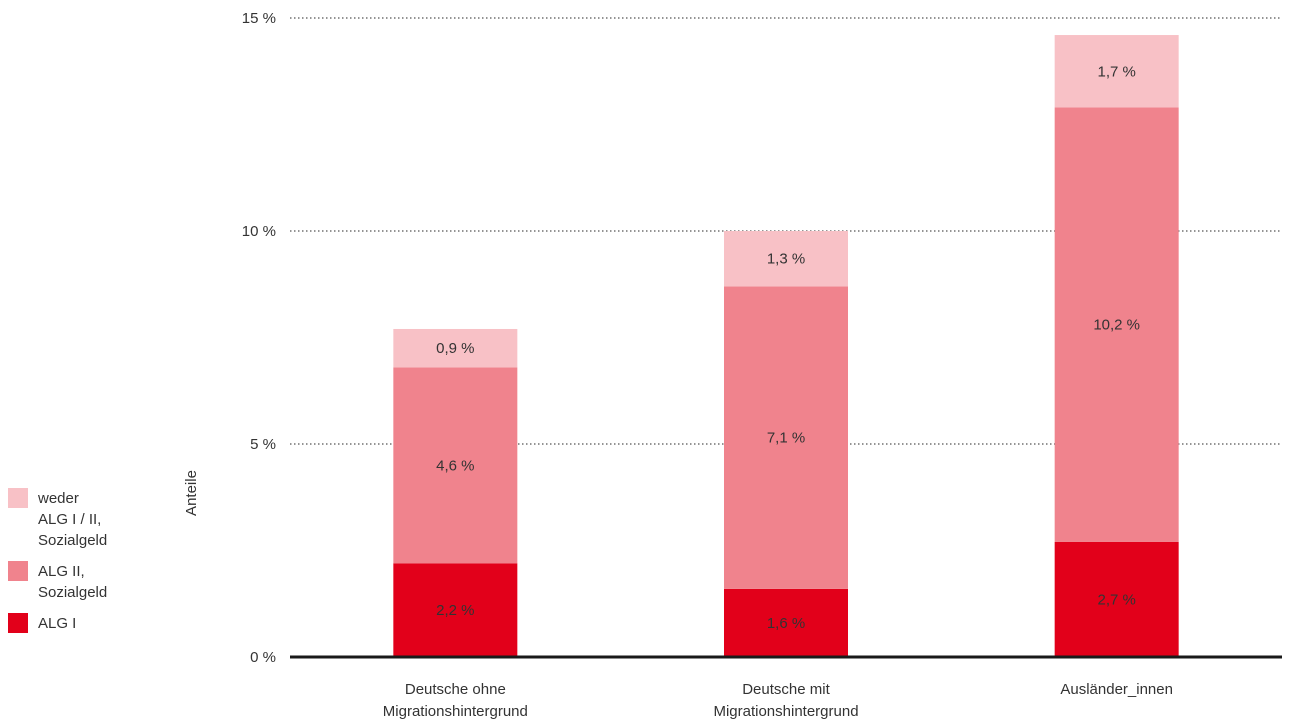 The height and width of the screenshot is (727, 1290). Describe the element at coordinates (259, 18) in the screenshot. I see `y-tick-label: 15 %` at that location.